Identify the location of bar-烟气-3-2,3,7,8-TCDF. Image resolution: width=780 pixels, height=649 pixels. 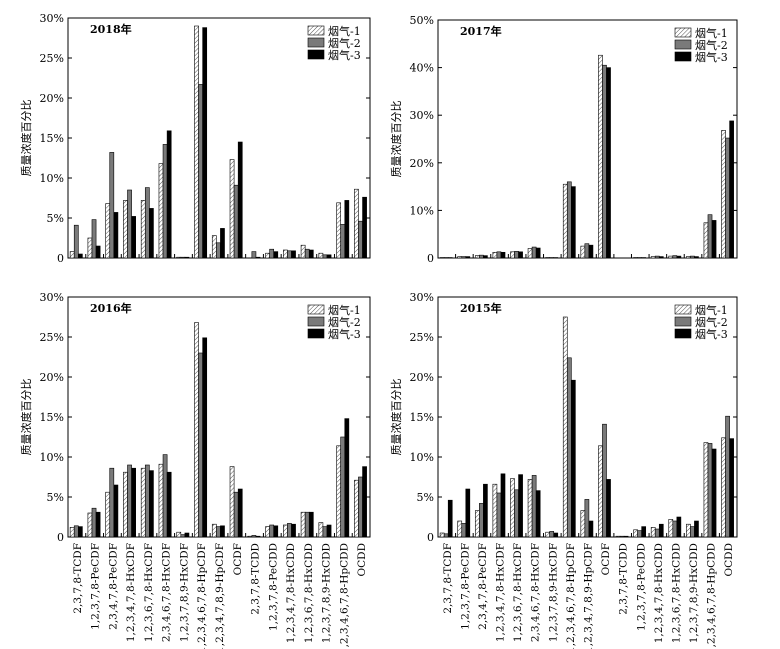
(450, 518).